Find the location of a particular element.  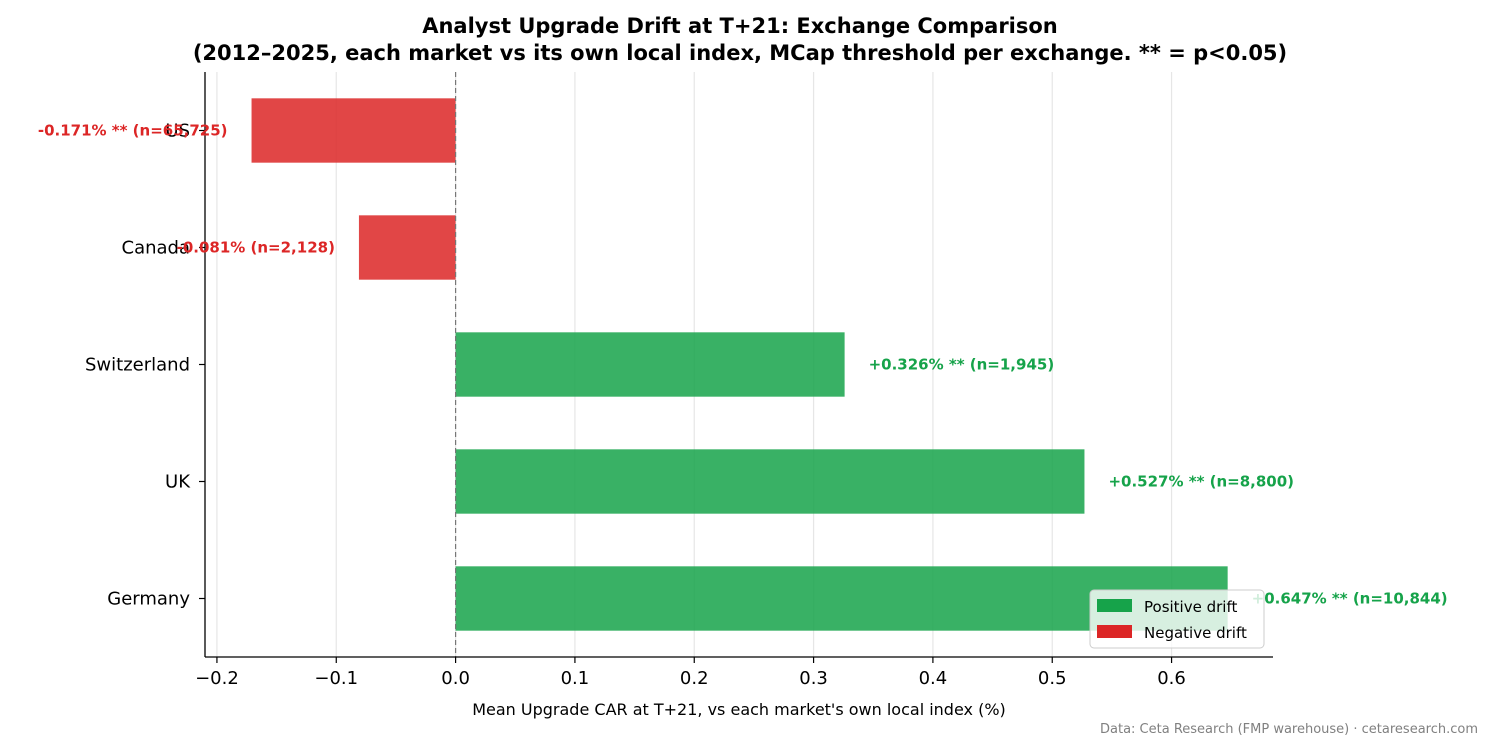

x-ticks: −0.2 −0.1 0.0 0.1 0.2 0.3 0.4 0.5 0.6 is located at coordinates (690, 673).